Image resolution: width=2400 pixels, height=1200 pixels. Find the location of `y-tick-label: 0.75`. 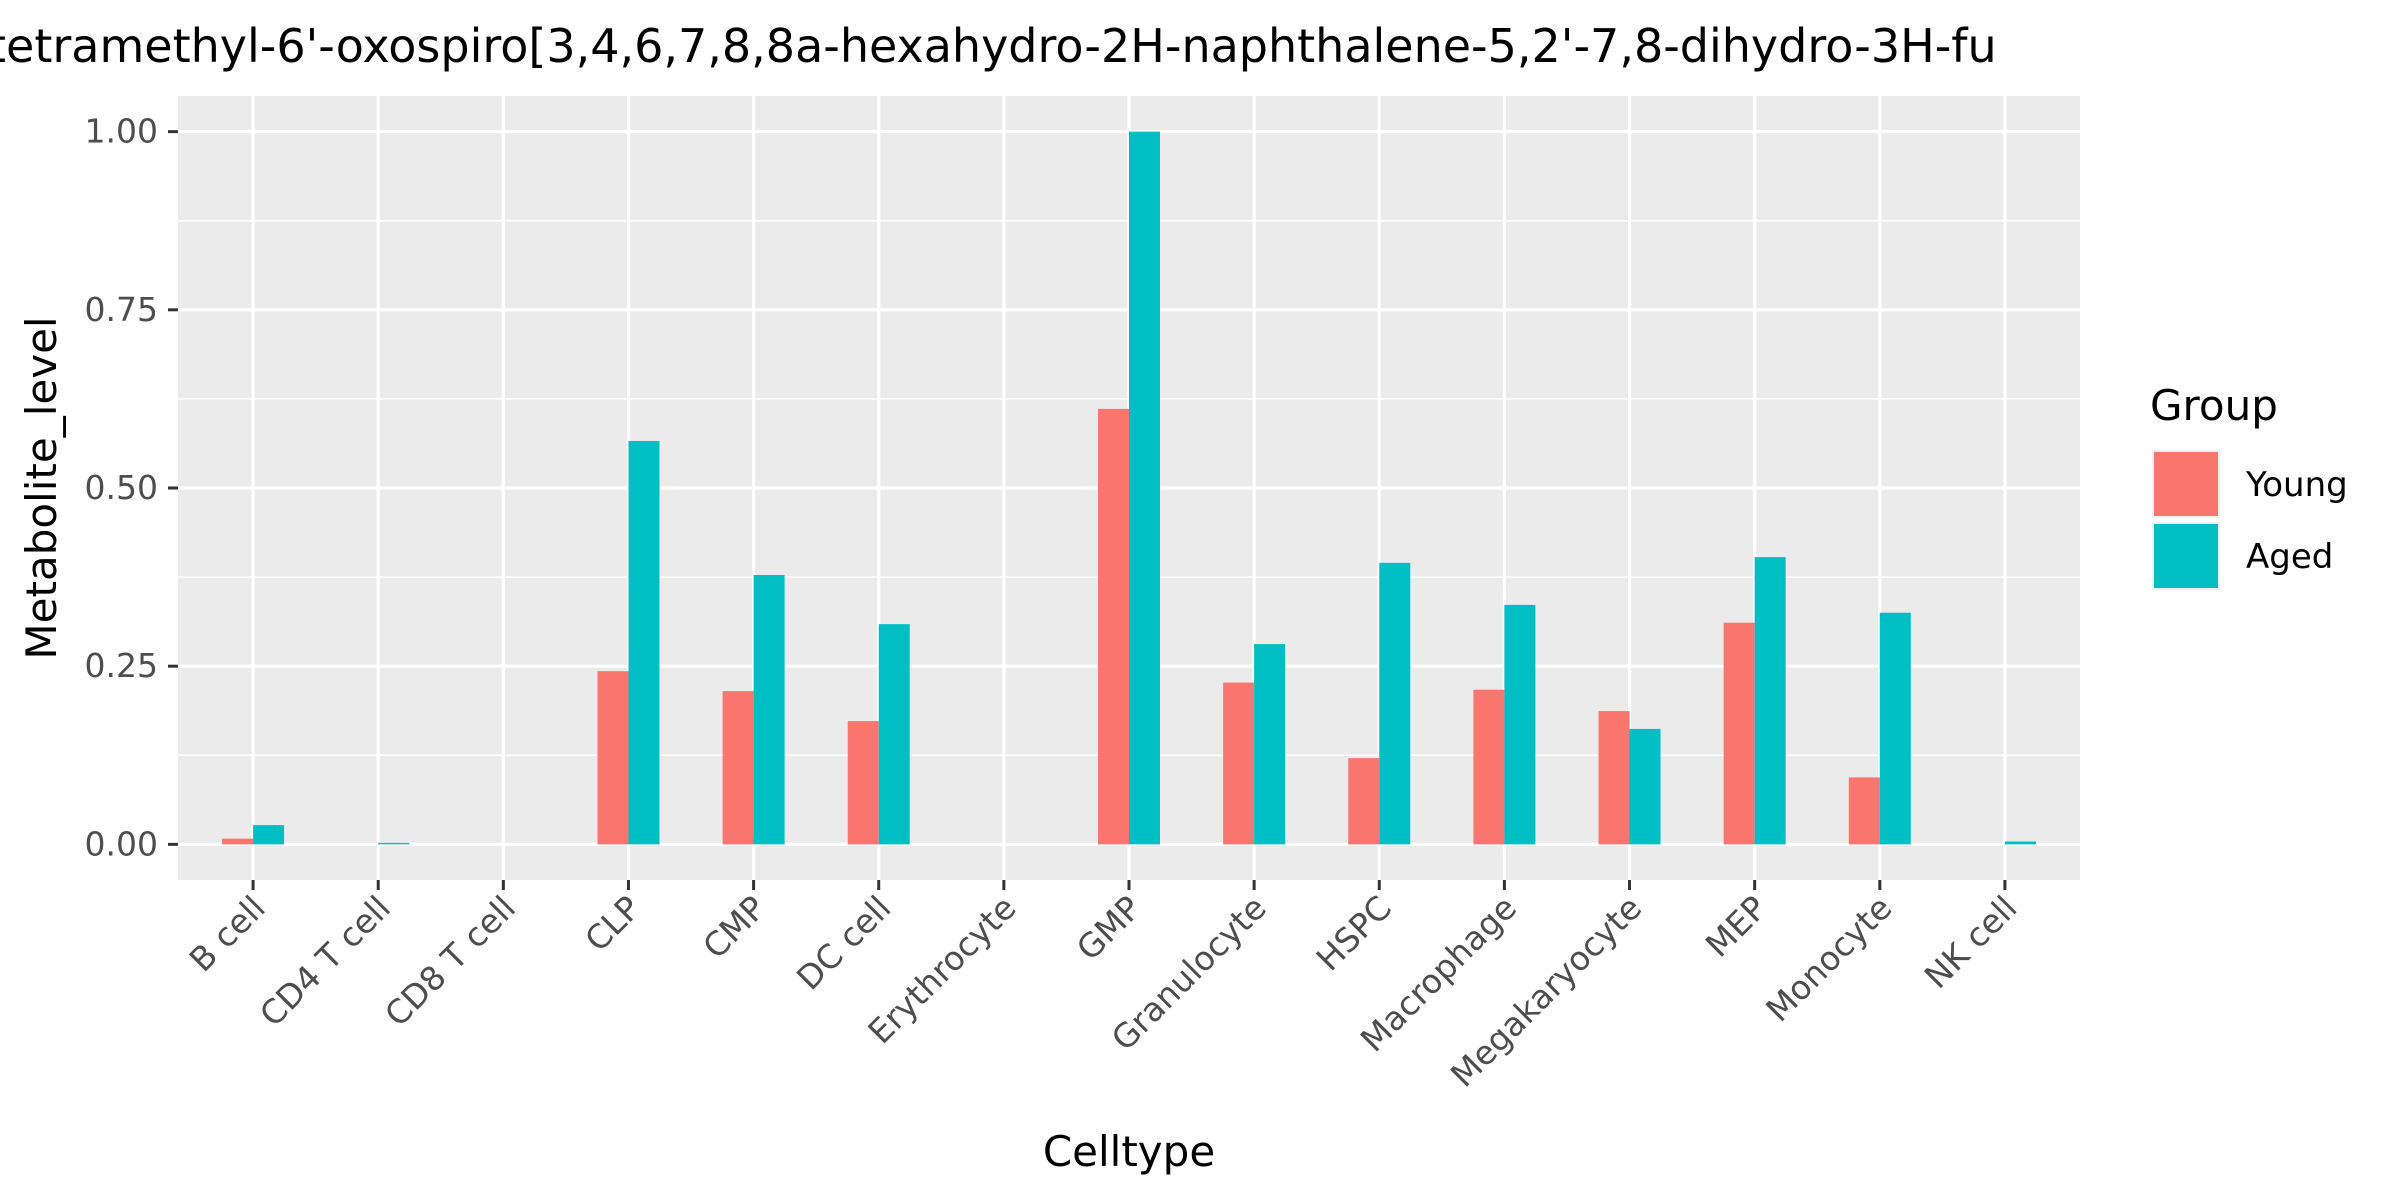

y-tick-label: 0.75 is located at coordinates (121, 309).